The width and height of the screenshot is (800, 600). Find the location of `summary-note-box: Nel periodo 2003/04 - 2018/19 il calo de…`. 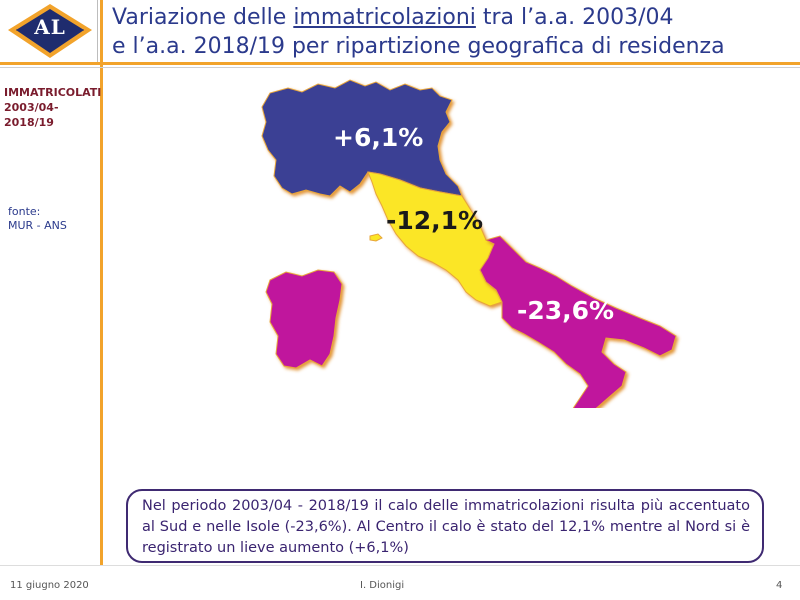

summary-note-box: Nel periodo 2003/04 - 2018/19 il calo de… is located at coordinates (445, 526).